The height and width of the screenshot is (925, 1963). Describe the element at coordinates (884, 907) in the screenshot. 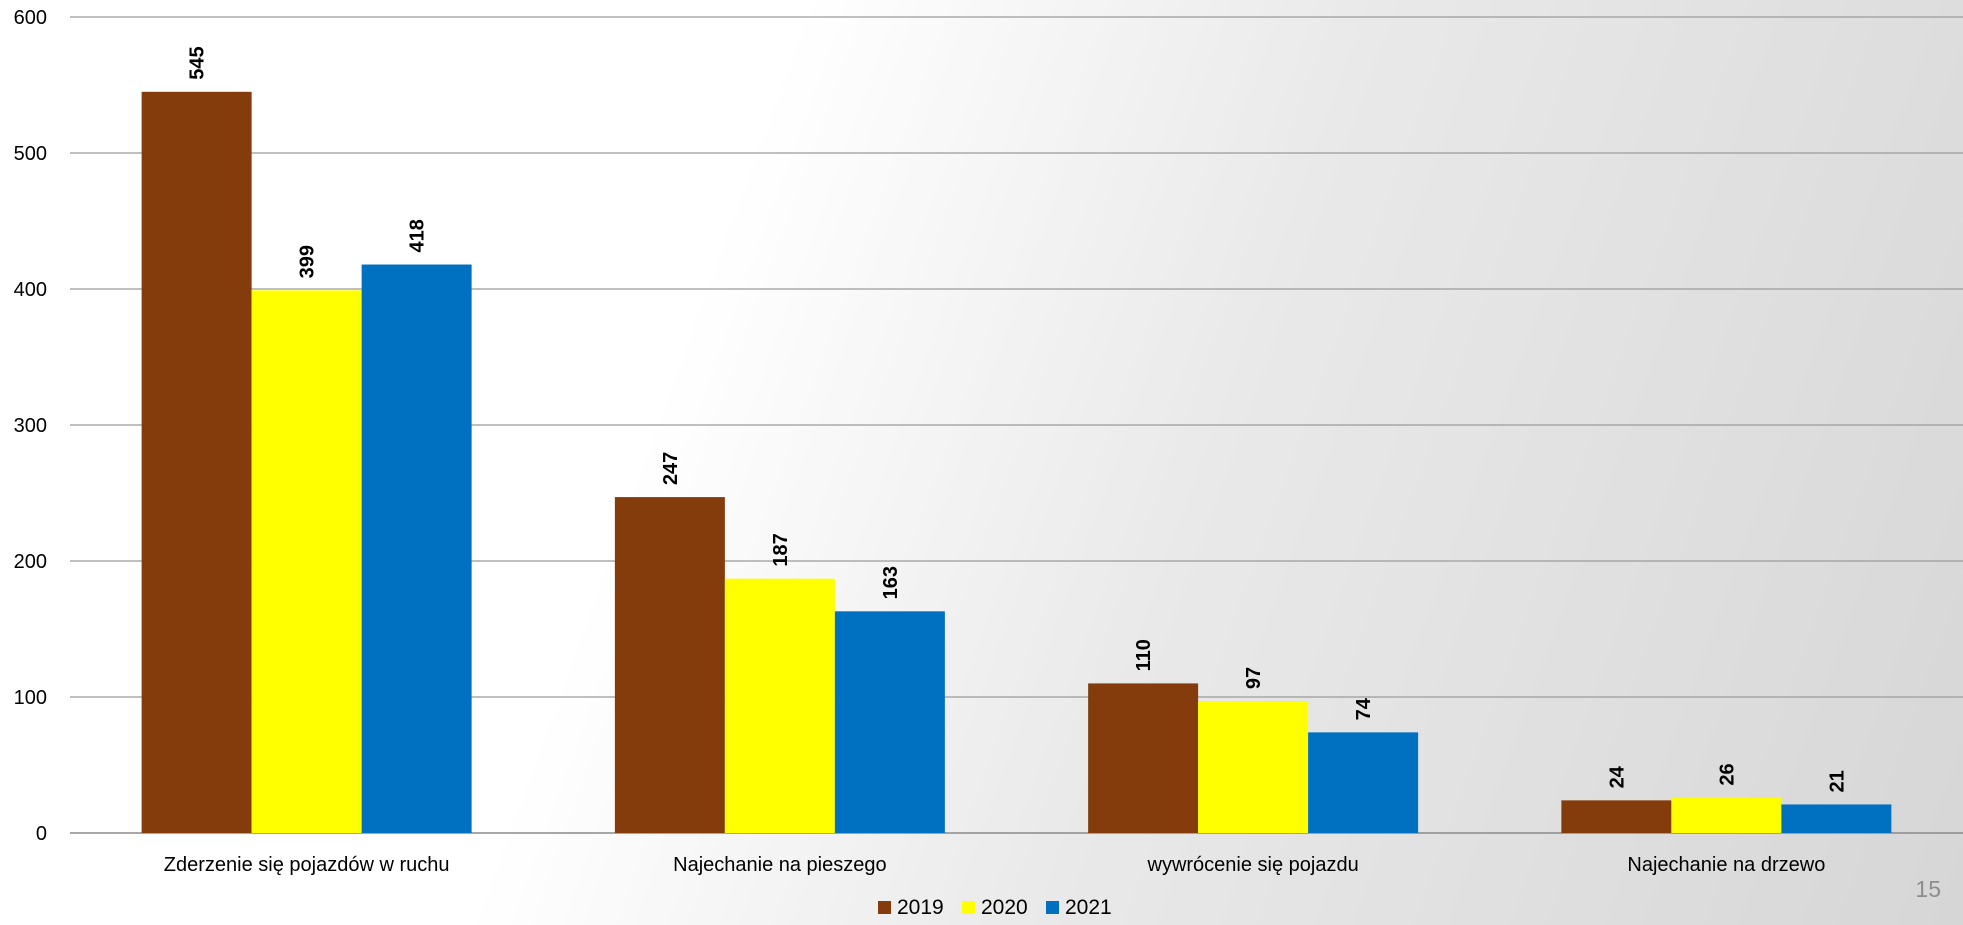

I see `legend-swatch-2019` at that location.